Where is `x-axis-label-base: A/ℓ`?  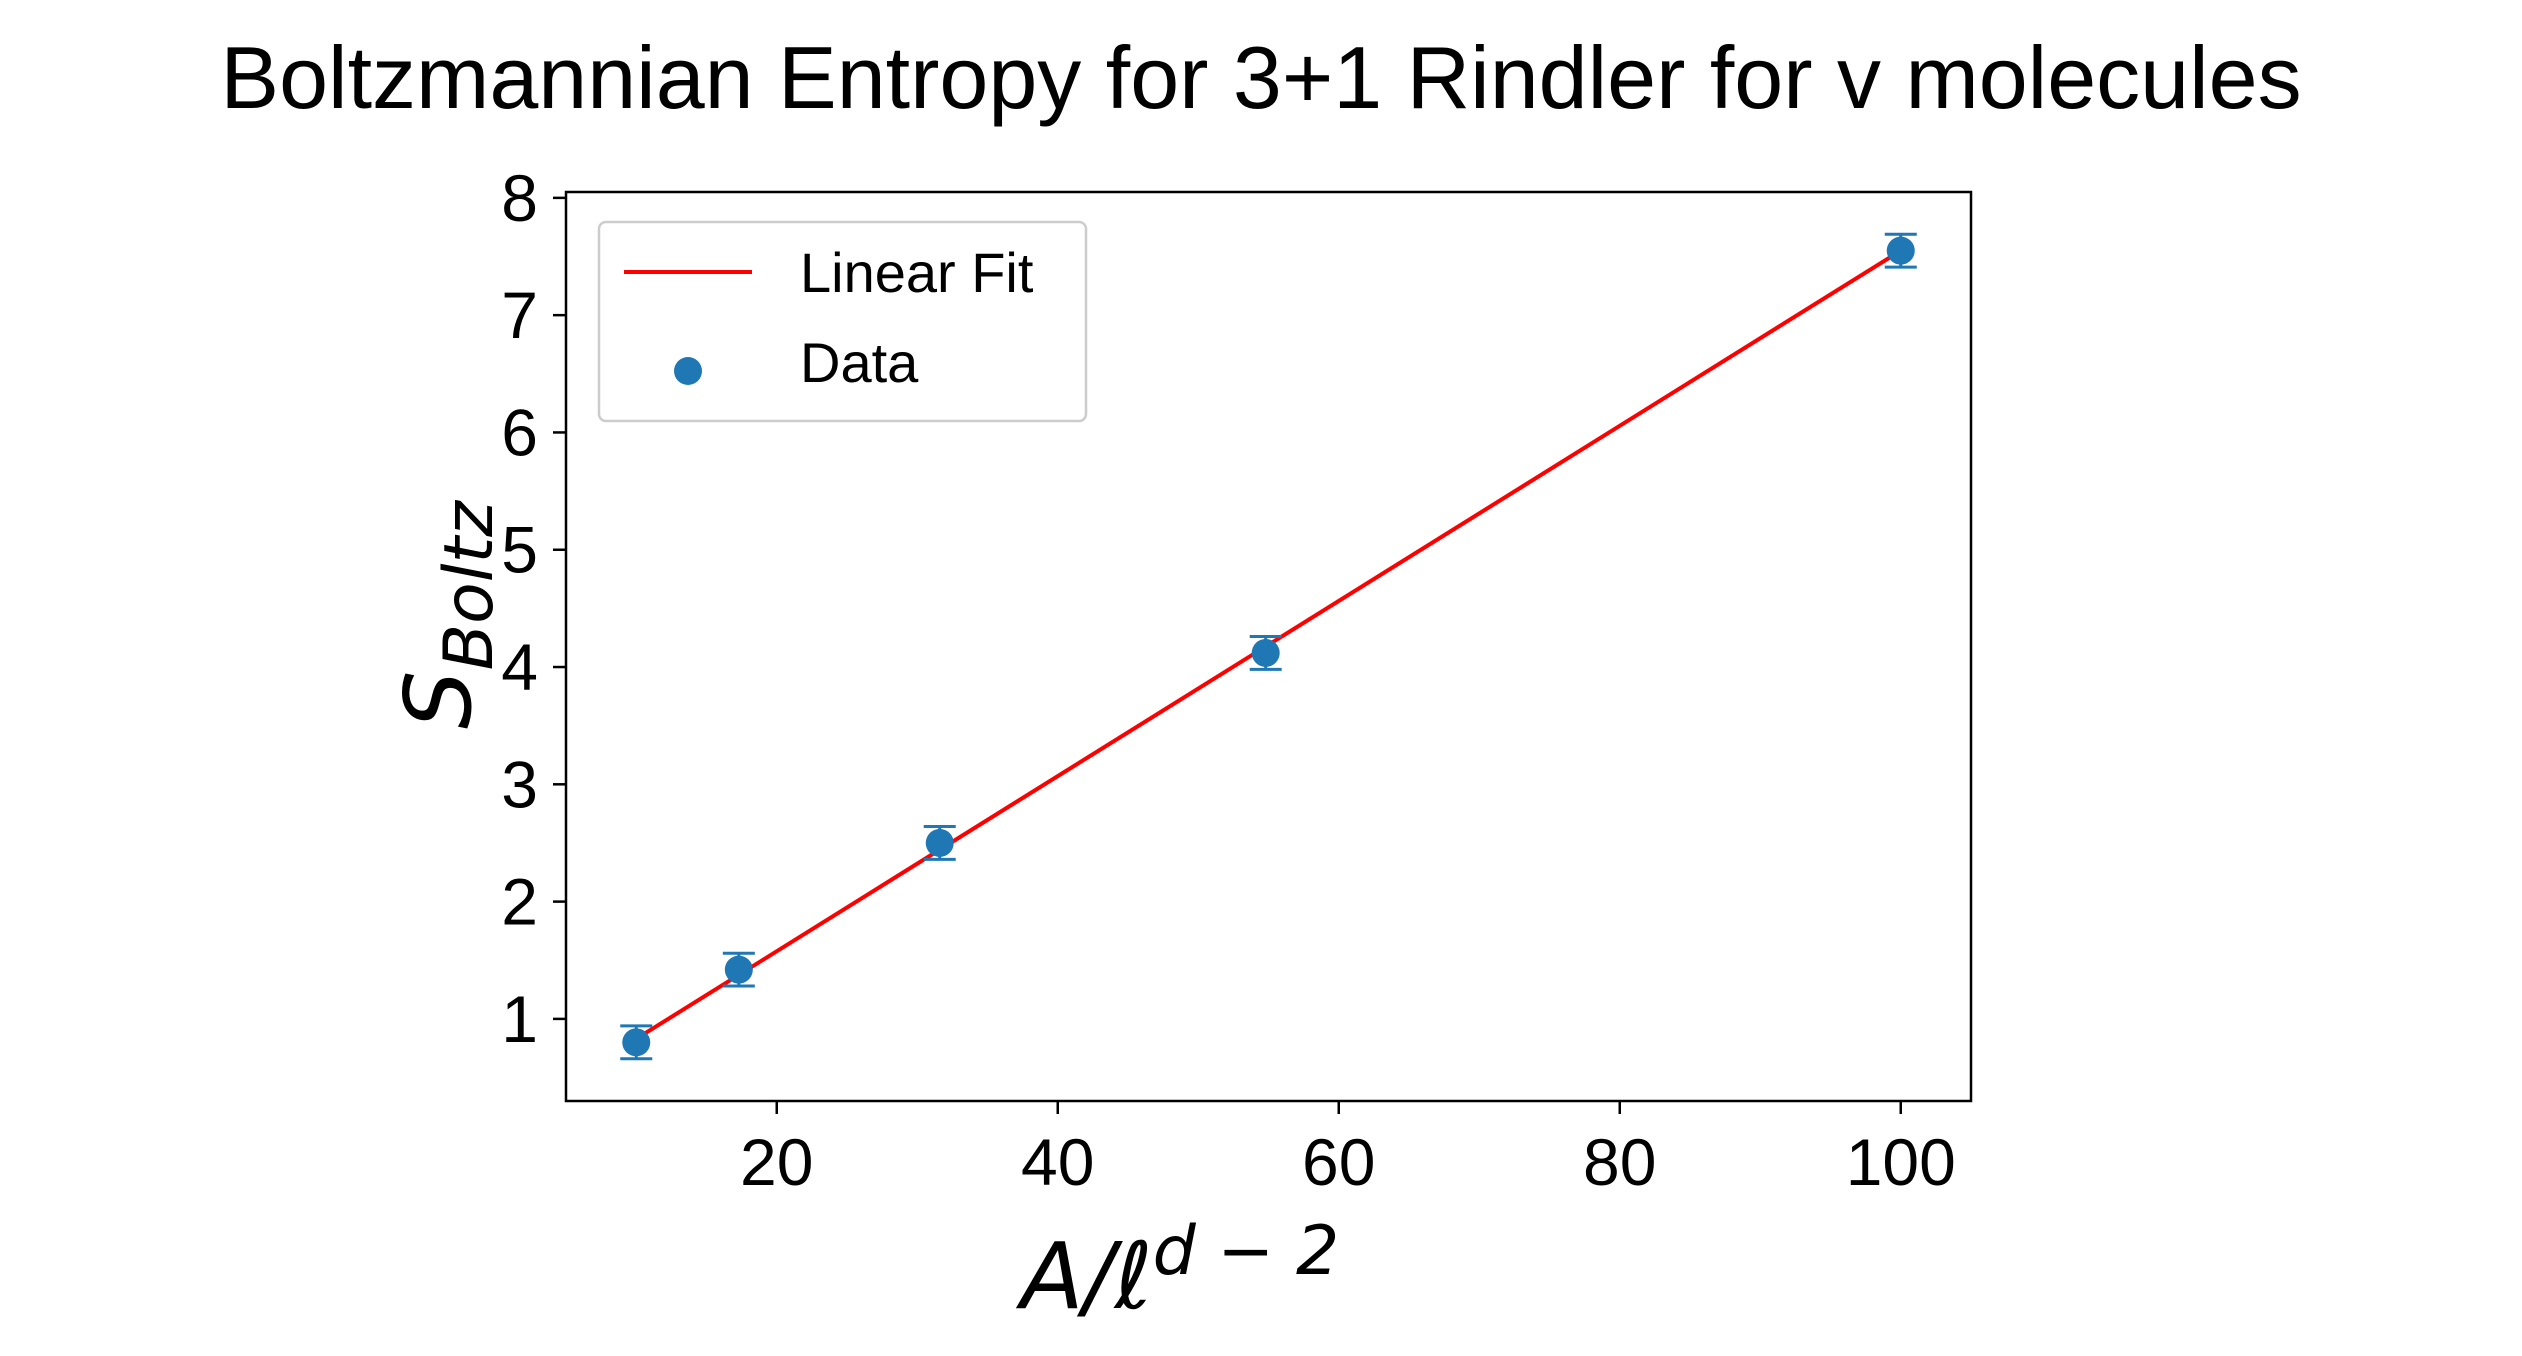 x-axis-label-base: A/ℓ is located at coordinates (1084, 1276).